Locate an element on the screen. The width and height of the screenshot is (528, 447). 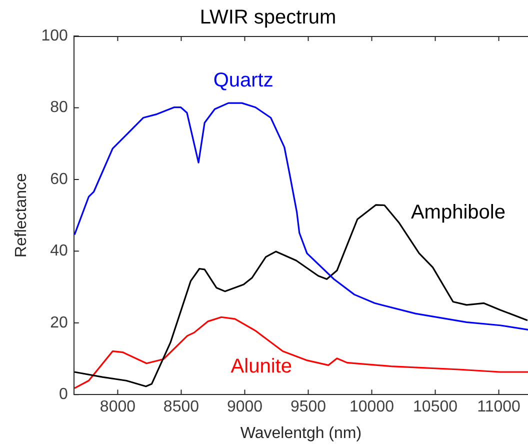
y-tick-label: 100 is located at coordinates (54, 35).